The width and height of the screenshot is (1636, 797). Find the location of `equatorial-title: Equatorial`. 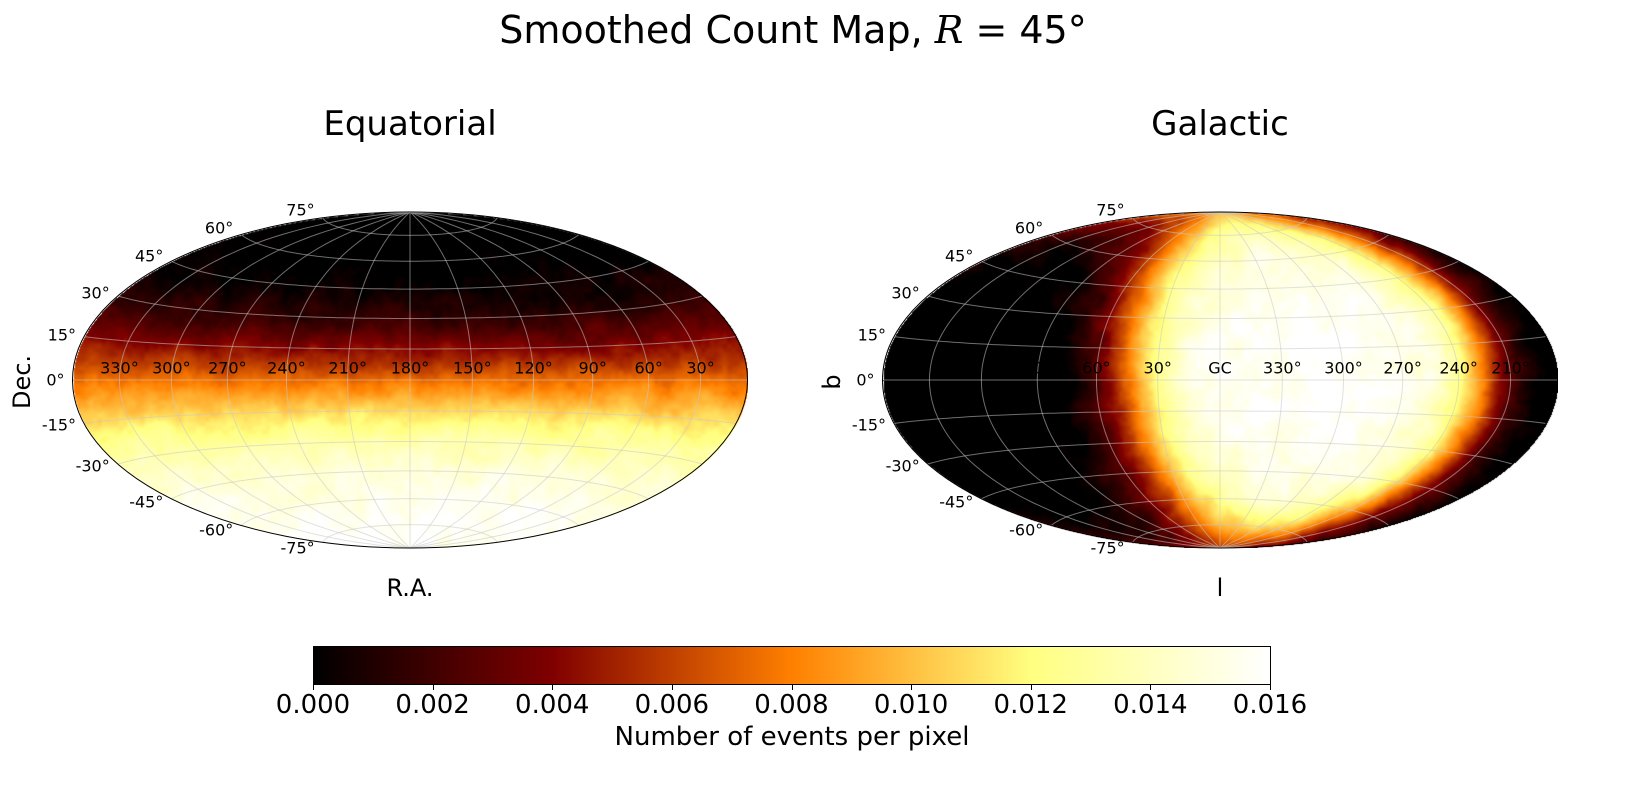

equatorial-title: Equatorial is located at coordinates (410, 124).